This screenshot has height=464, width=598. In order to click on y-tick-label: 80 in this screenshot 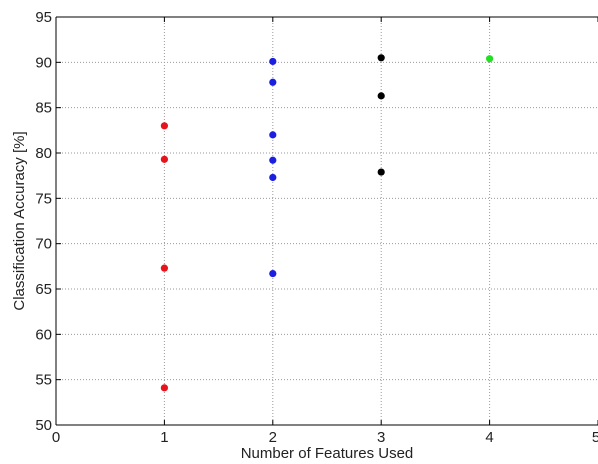, I will do `click(43, 153)`.